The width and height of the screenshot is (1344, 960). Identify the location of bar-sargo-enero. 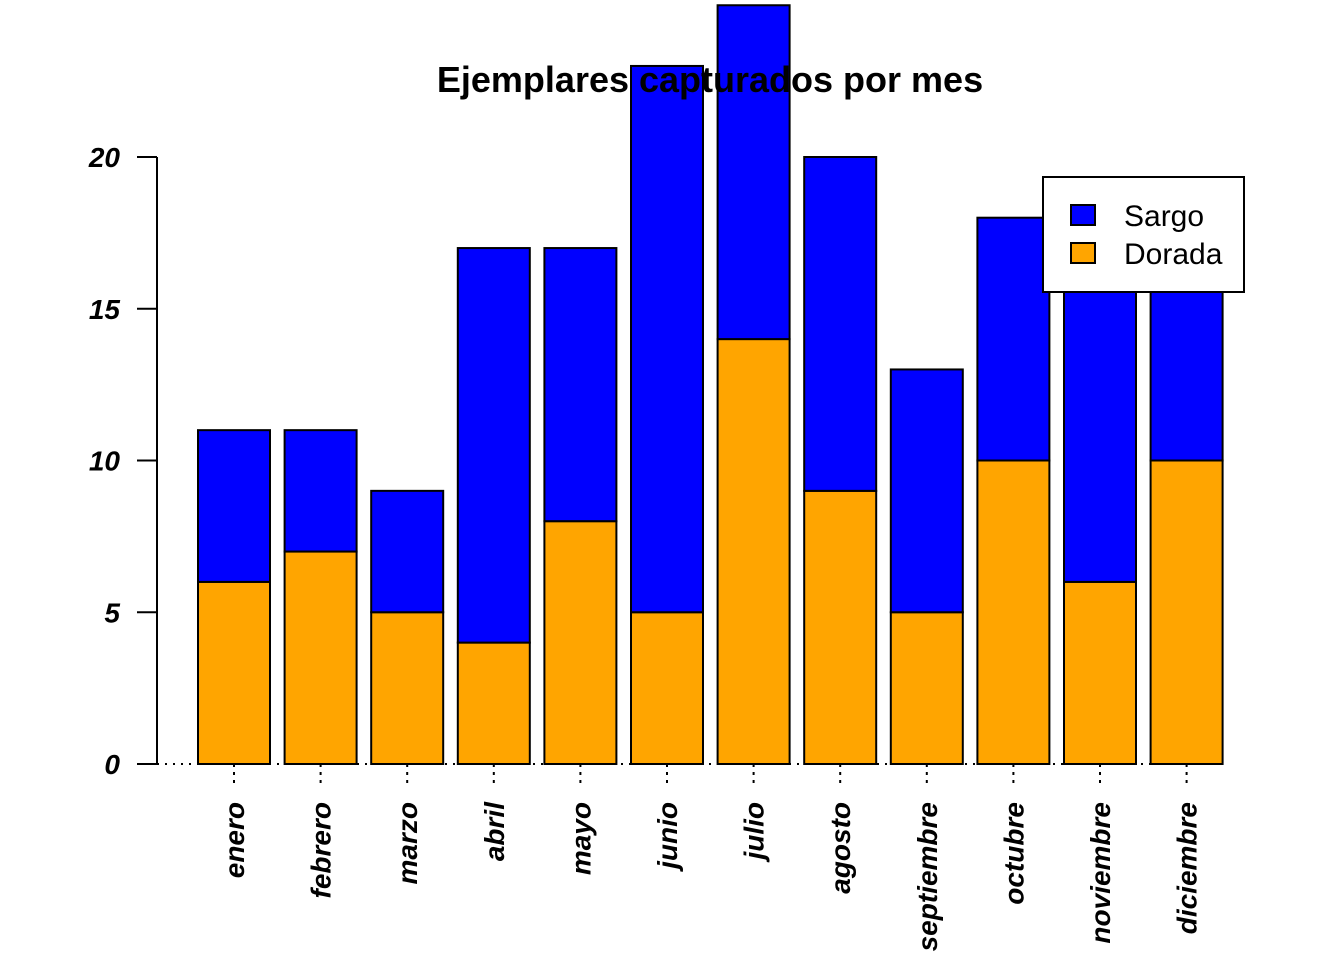
(234, 506).